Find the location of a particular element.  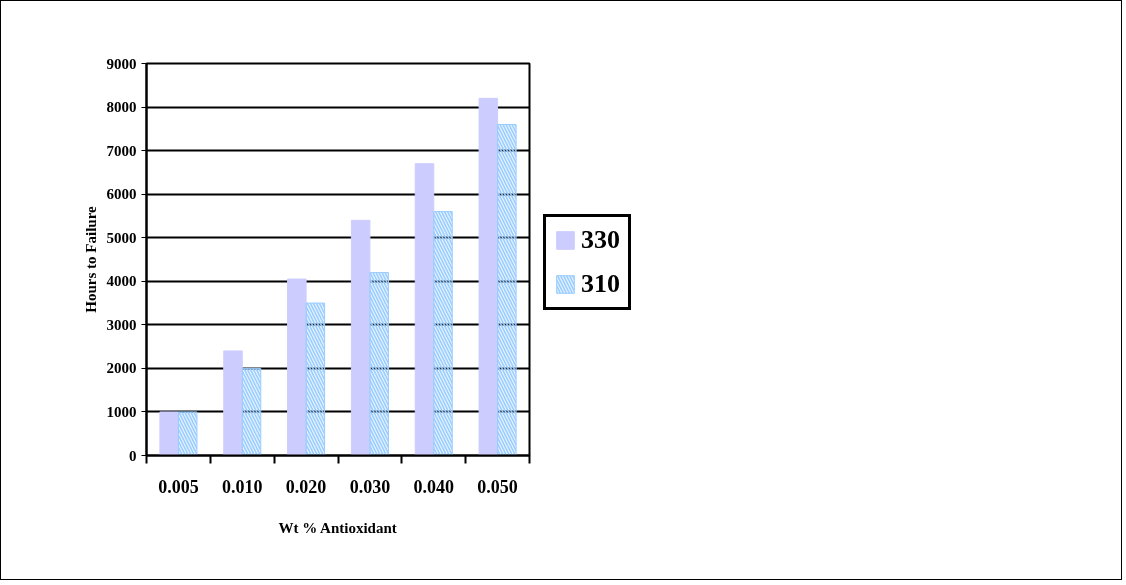

legend-label: 330 is located at coordinates (600, 240).